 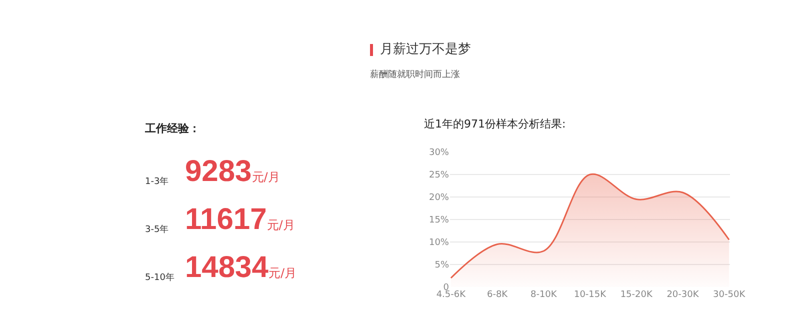 I want to click on x-tick-label: 8-10K, so click(x=544, y=295).